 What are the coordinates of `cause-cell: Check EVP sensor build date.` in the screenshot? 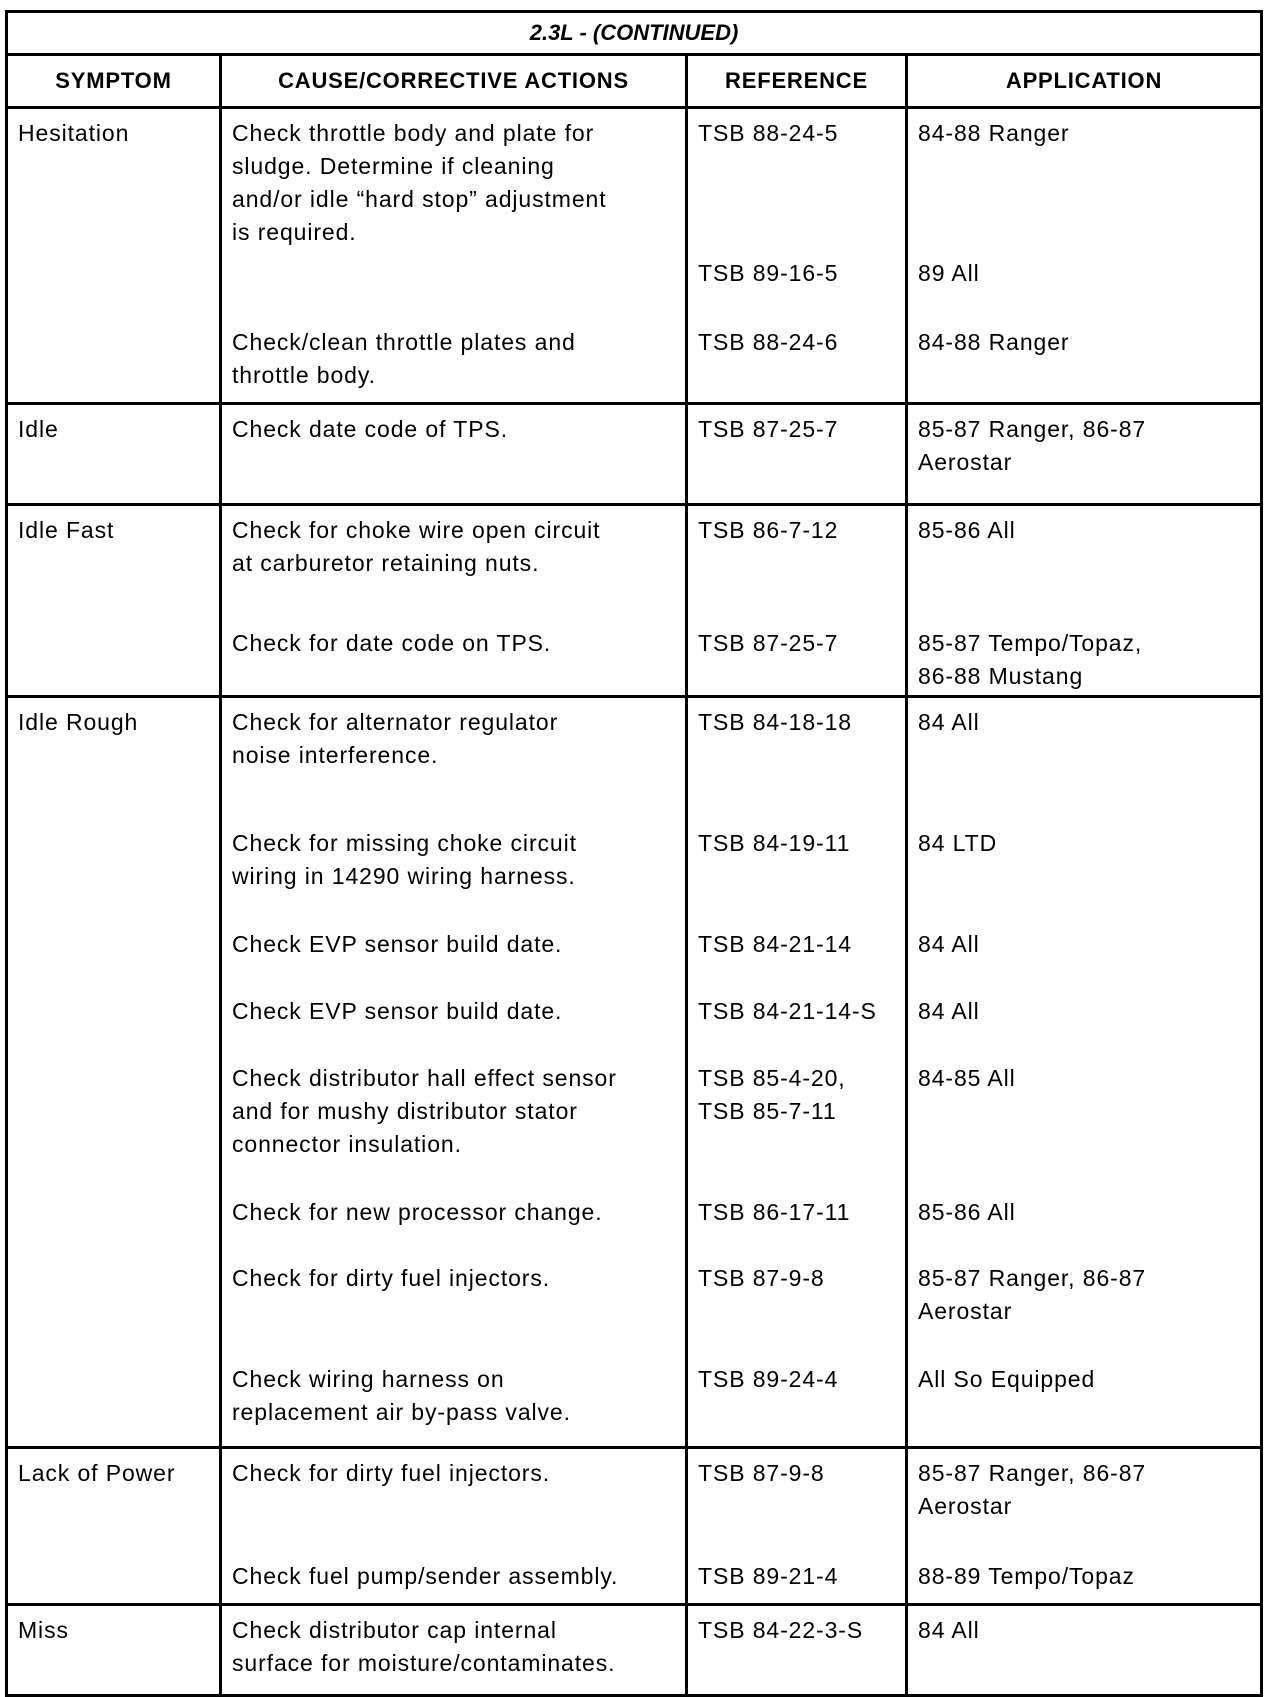 It's located at (453, 953).